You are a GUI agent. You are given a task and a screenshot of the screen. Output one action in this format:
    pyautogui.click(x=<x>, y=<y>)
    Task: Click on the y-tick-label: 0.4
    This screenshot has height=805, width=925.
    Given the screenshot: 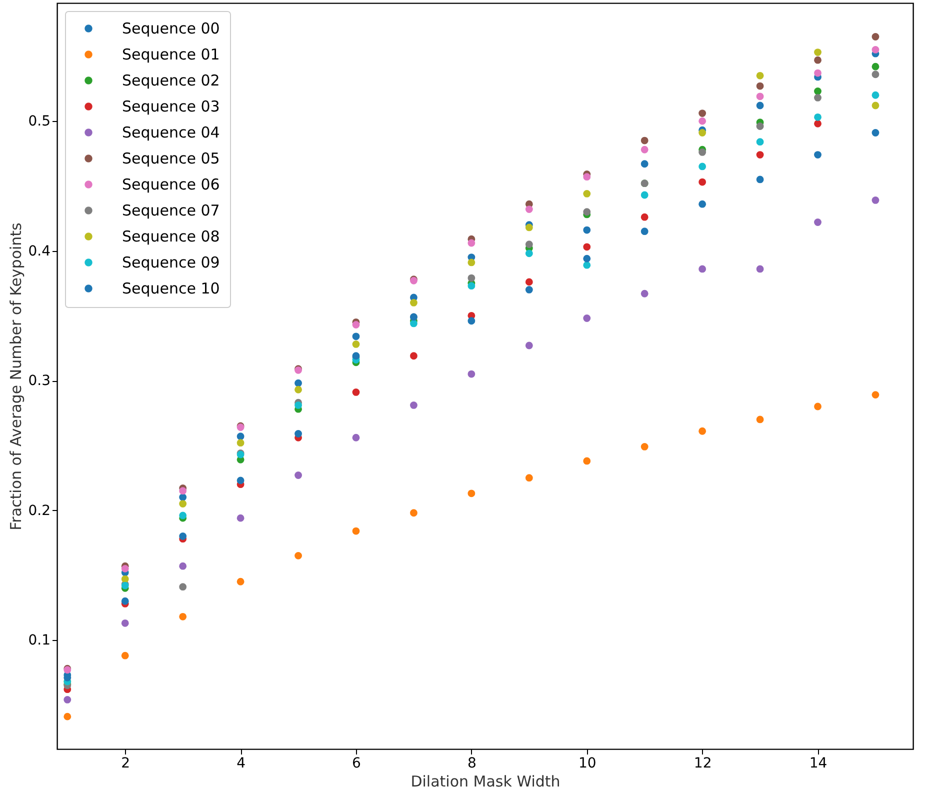 What is the action you would take?
    pyautogui.click(x=39, y=251)
    